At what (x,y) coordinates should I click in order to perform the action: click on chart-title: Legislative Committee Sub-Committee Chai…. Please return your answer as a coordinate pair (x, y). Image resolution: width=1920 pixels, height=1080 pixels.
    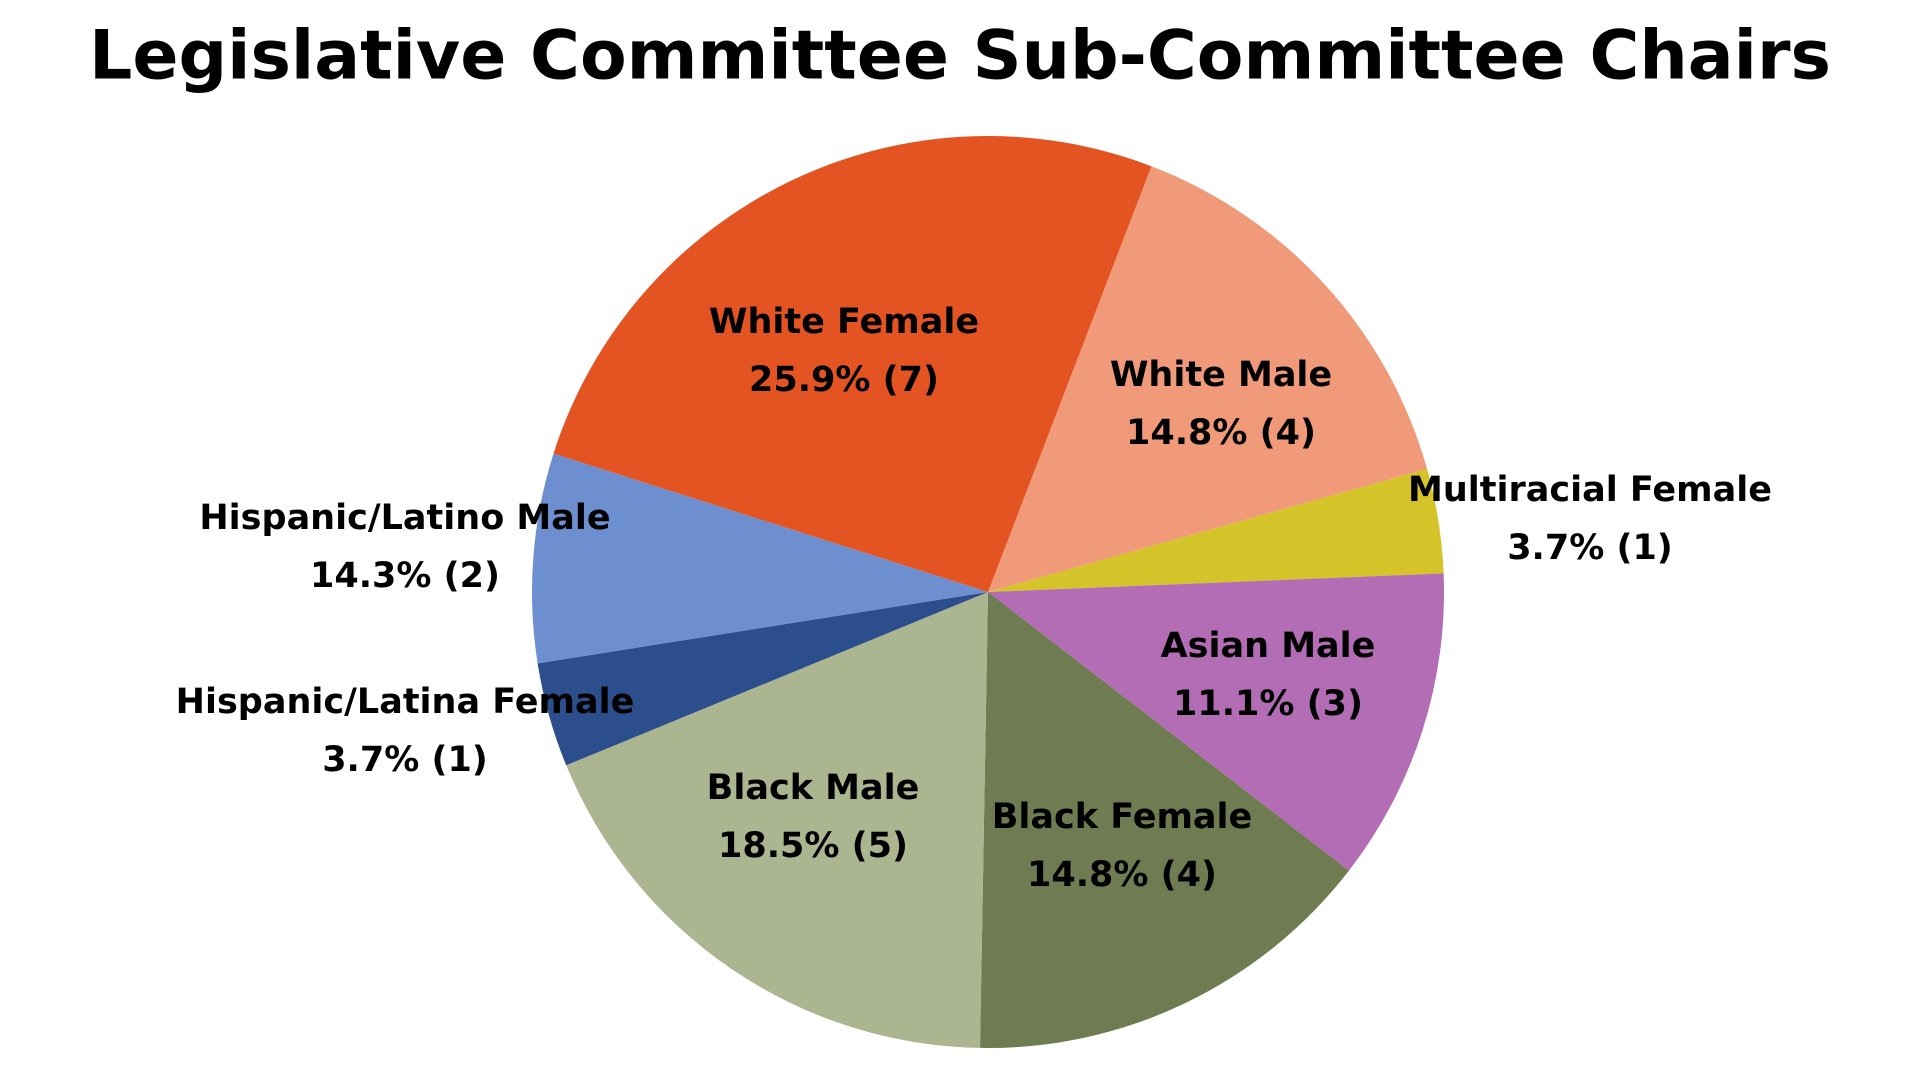
    Looking at the image, I should click on (960, 56).